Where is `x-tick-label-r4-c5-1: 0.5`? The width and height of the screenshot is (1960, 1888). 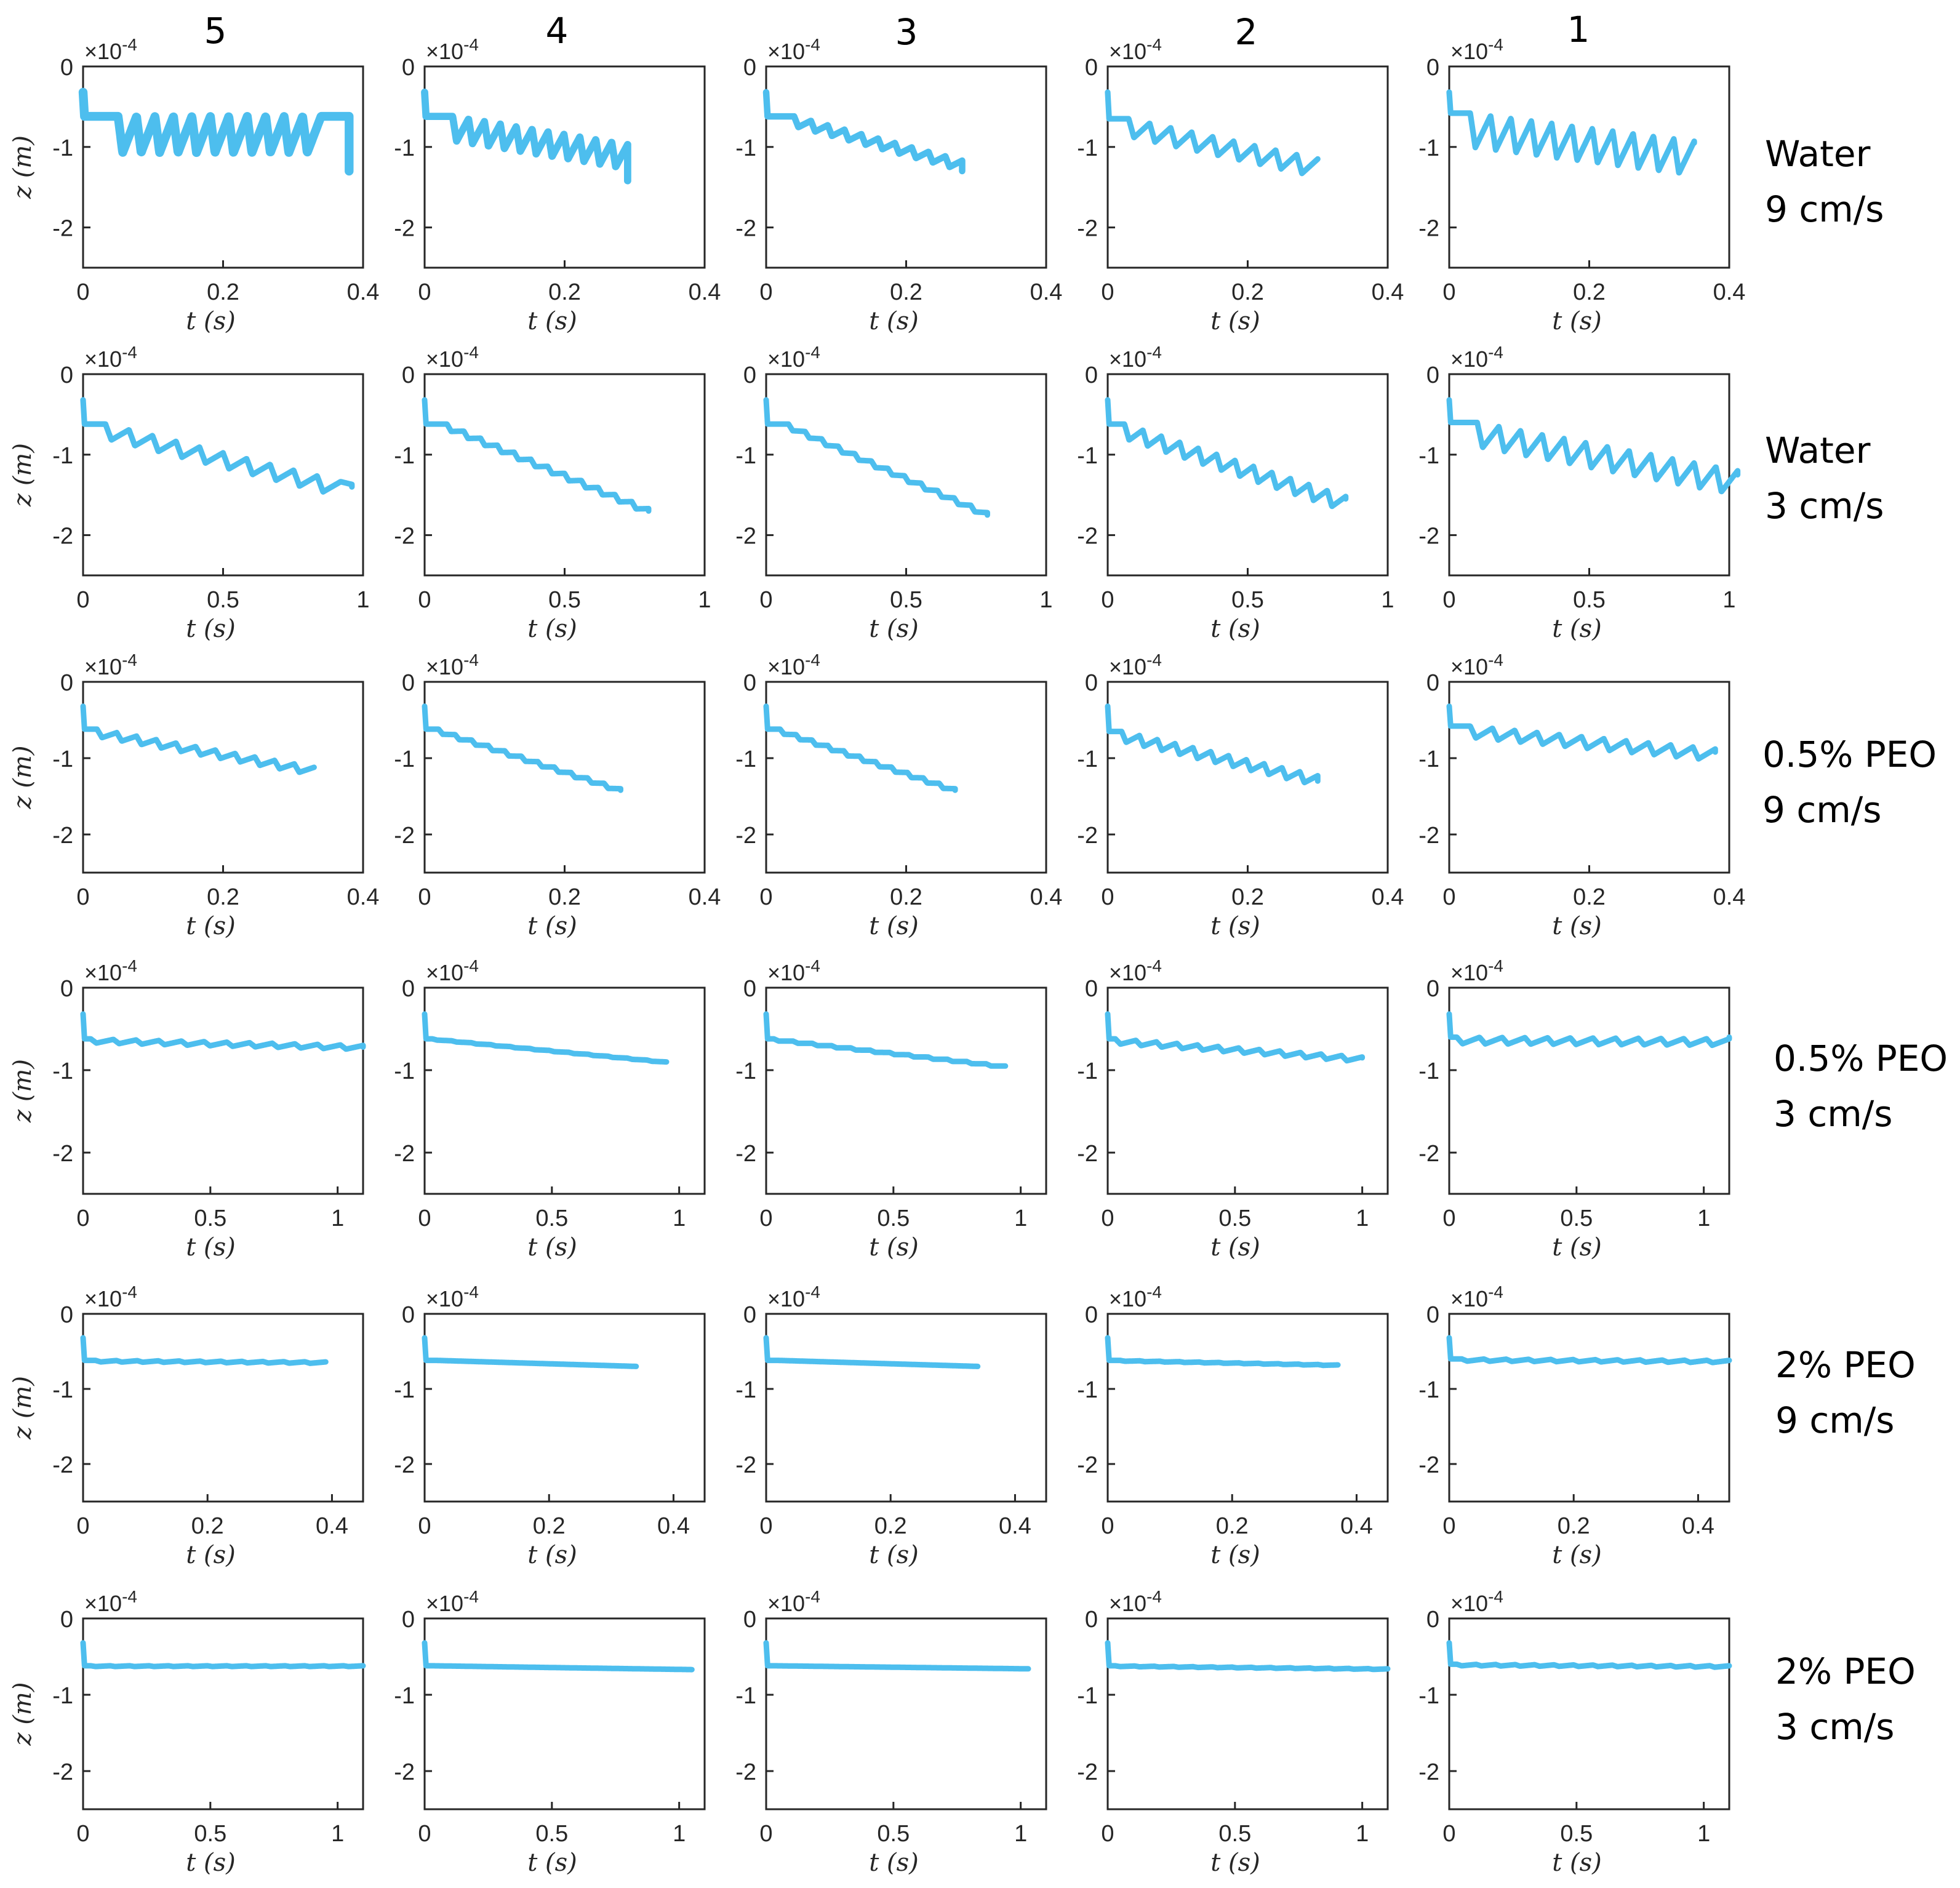
x-tick-label-r4-c5-1: 0.5 is located at coordinates (210, 1218).